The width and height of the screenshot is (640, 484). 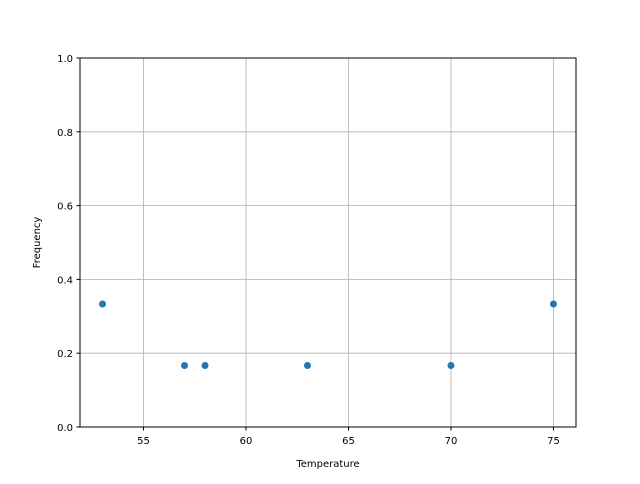 I want to click on y-tick-label: 0.4, so click(x=65, y=280).